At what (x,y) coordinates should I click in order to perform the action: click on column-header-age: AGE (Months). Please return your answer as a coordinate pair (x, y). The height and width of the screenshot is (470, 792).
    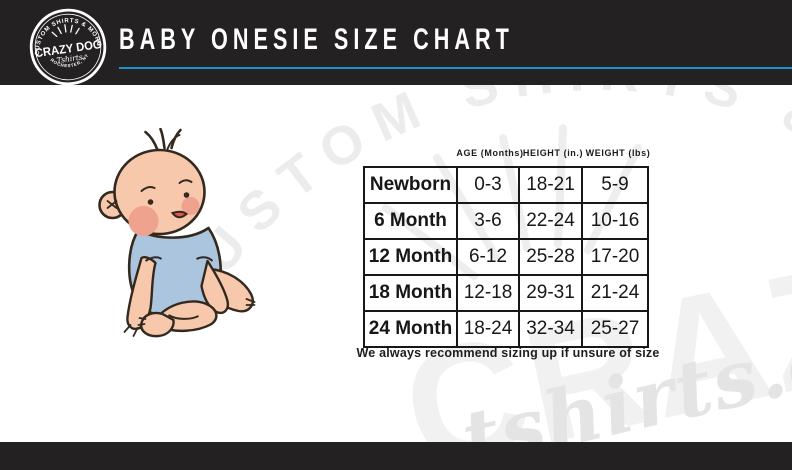
    Looking at the image, I should click on (490, 153).